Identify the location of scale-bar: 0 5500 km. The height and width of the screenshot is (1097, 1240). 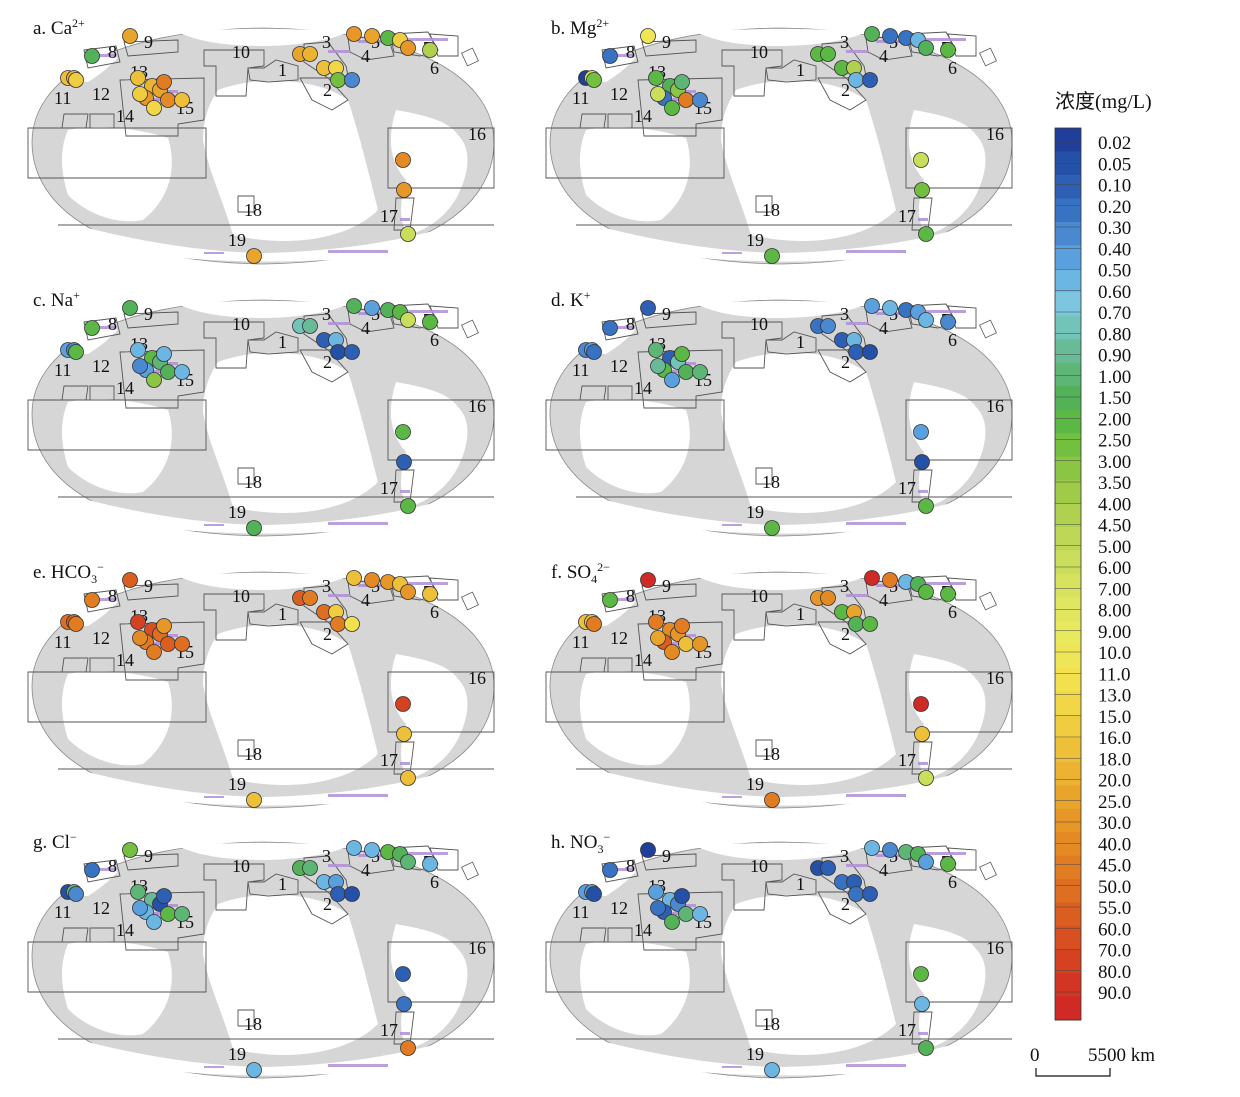
(1092, 1061).